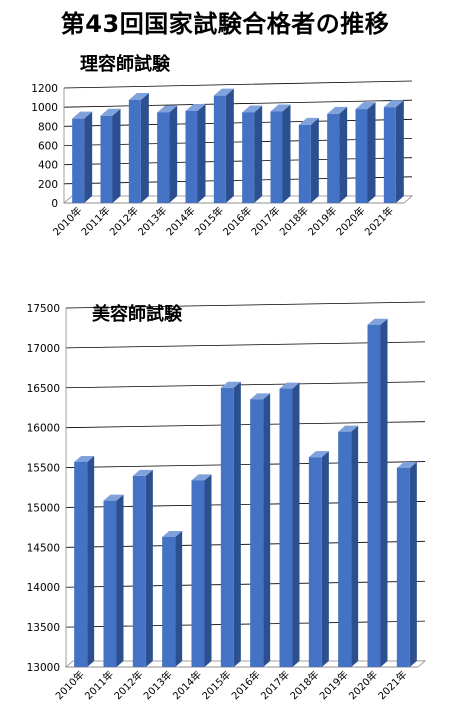  I want to click on chart-title: 美容師試験, so click(137, 314).